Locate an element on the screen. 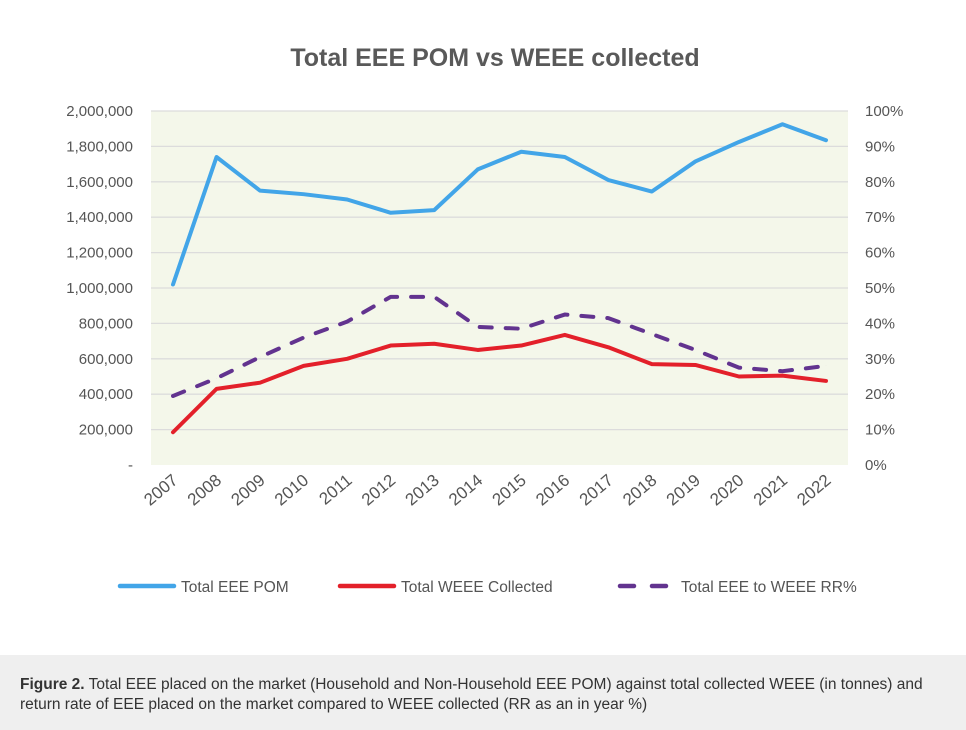 This screenshot has width=966, height=730. x-tick-label: 2022 is located at coordinates (813, 490).